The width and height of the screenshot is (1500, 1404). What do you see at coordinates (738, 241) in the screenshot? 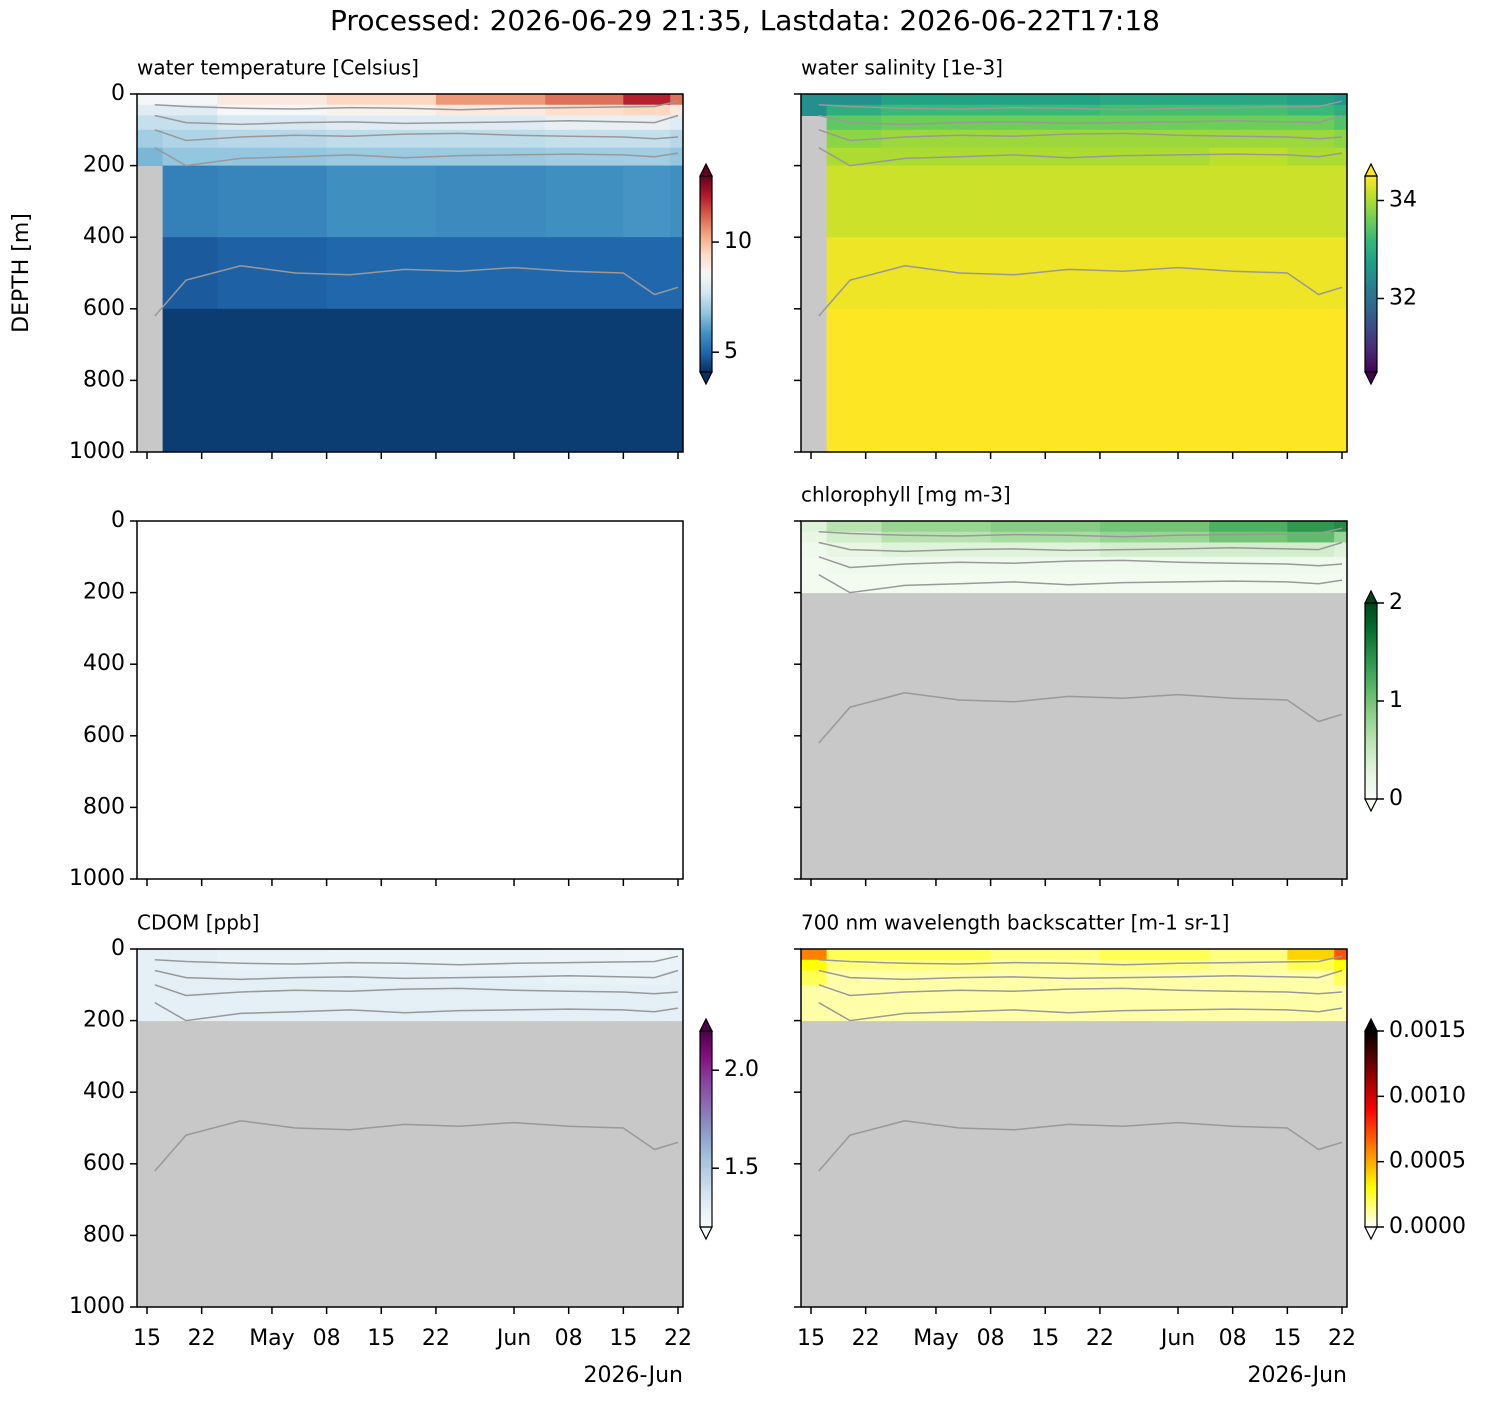
I see `colorbar-tick-label: 10` at bounding box center [738, 241].